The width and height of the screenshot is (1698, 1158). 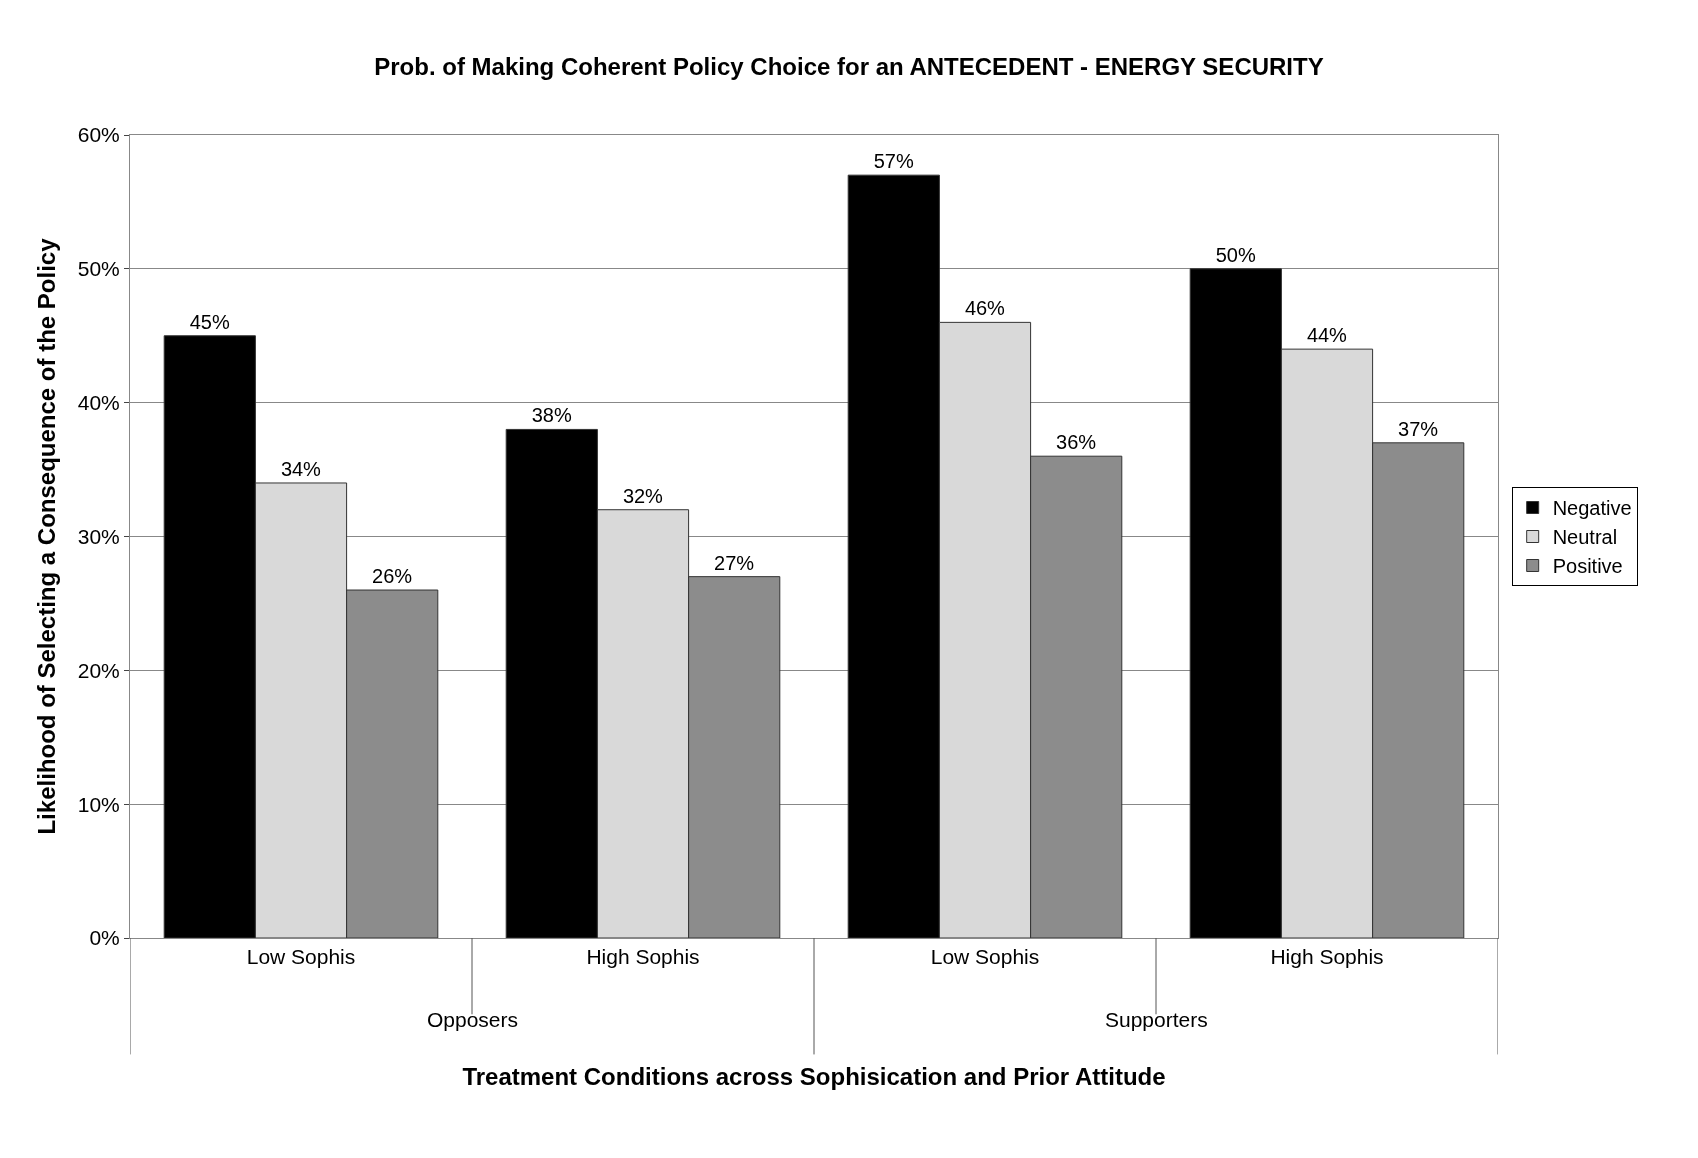 I want to click on data-label: 34%, so click(x=301, y=468).